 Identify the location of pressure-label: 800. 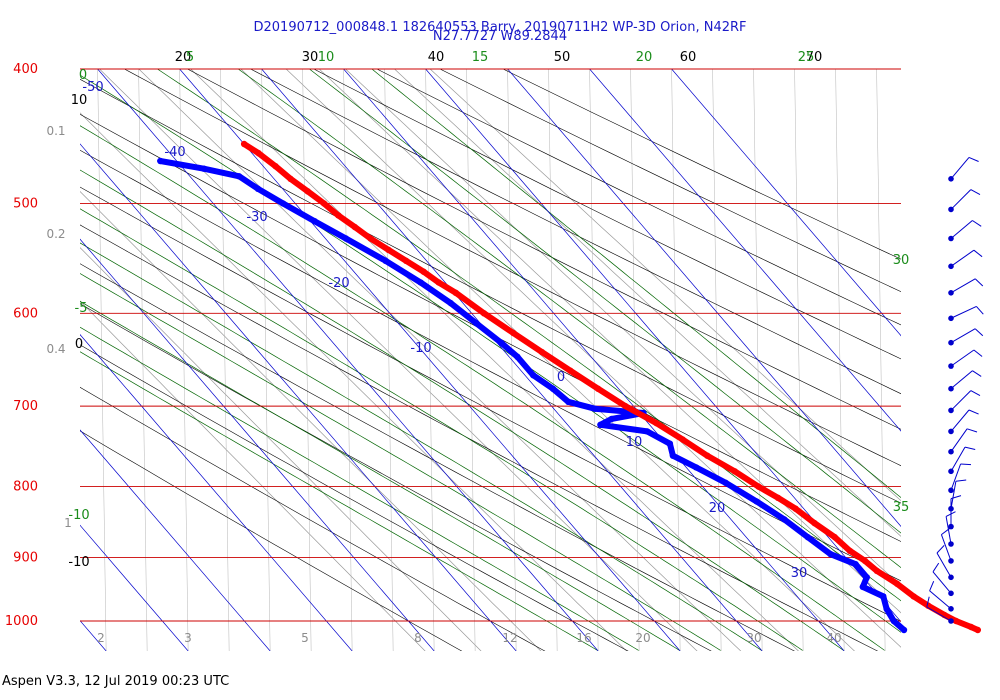
(25, 487).